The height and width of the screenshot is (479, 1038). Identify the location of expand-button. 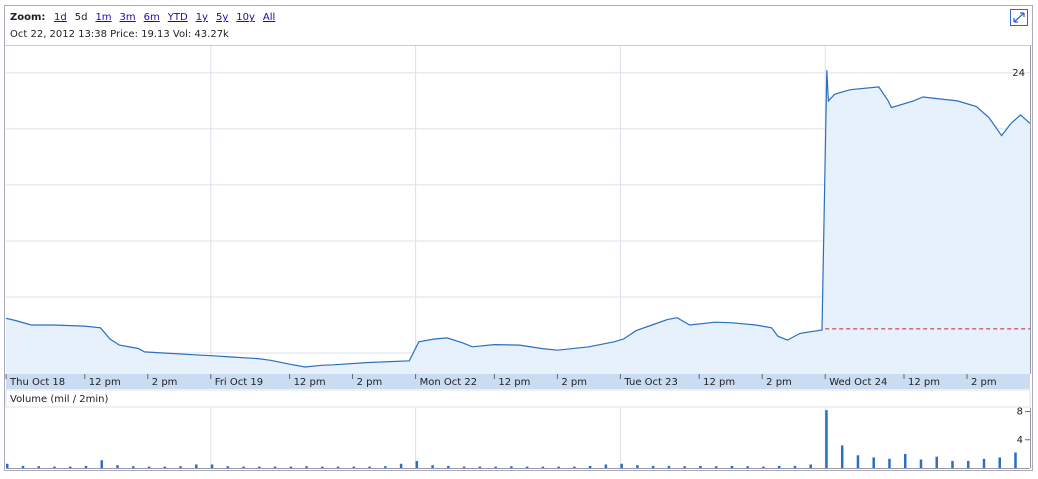
(1019, 17).